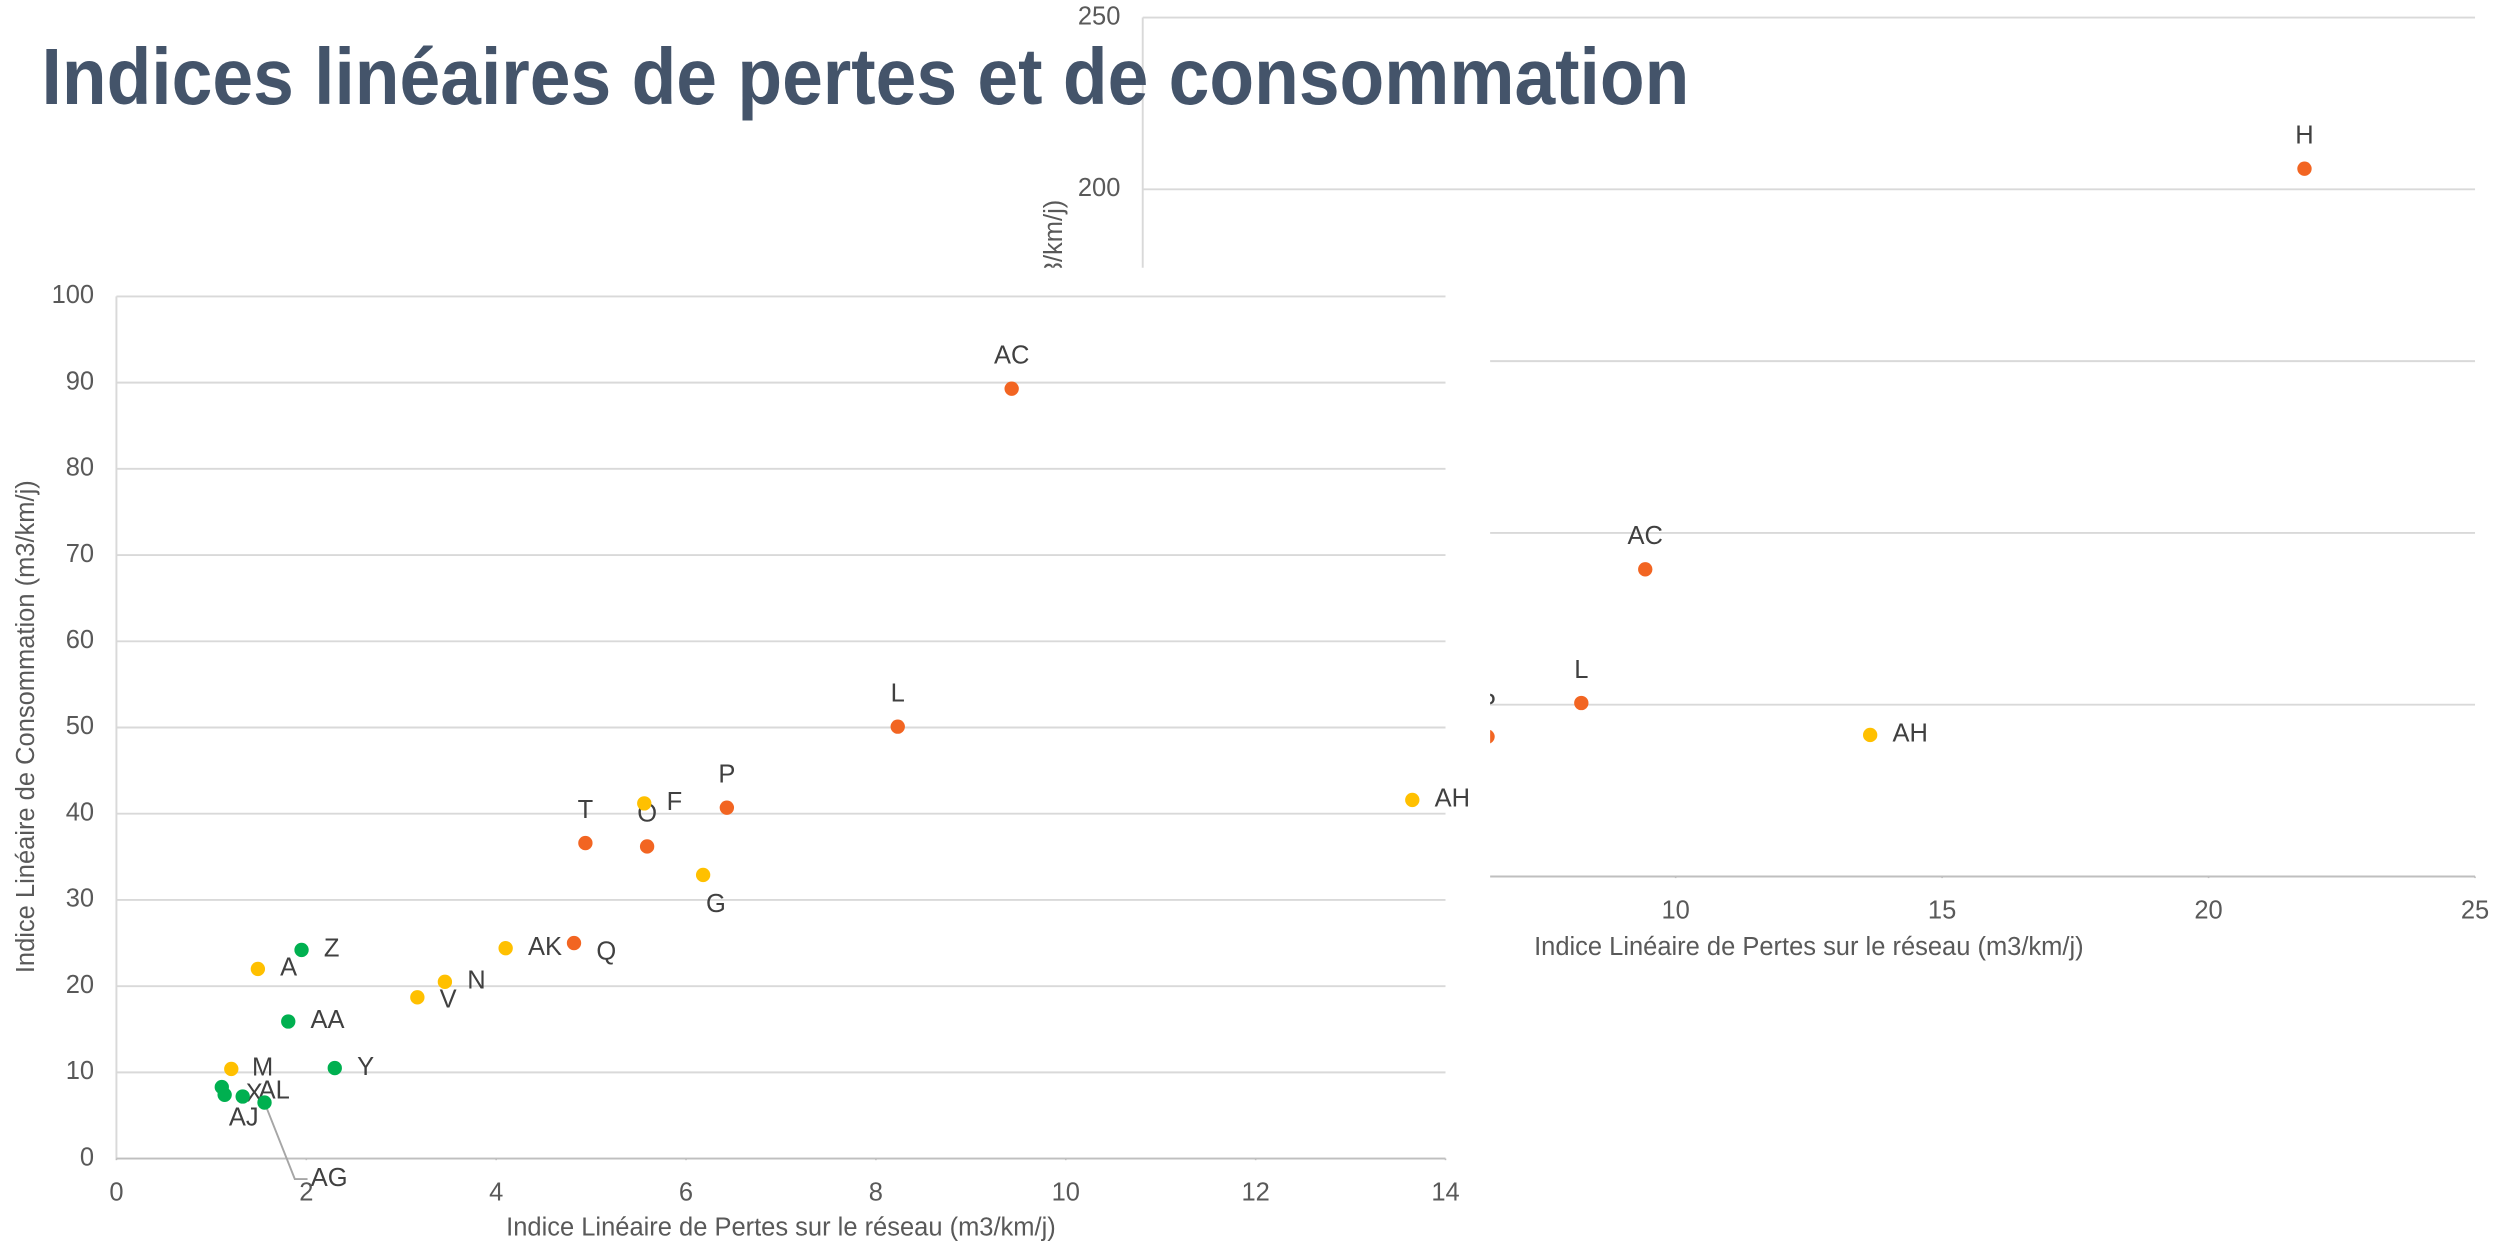 The height and width of the screenshot is (1244, 2499). I want to click on y-tick-label: 30, so click(80, 899).